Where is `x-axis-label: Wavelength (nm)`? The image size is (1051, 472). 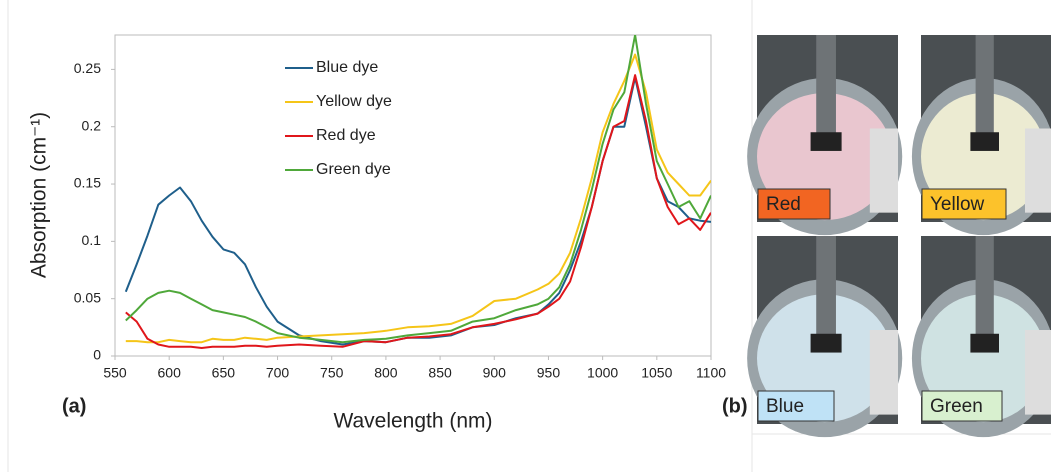 x-axis-label: Wavelength (nm) is located at coordinates (412, 421).